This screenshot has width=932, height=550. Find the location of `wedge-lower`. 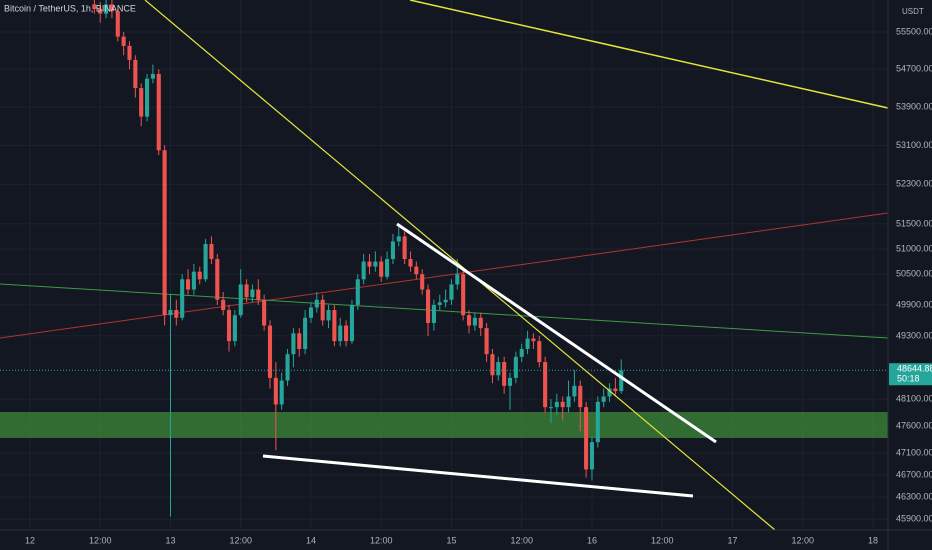

wedge-lower is located at coordinates (478, 476).